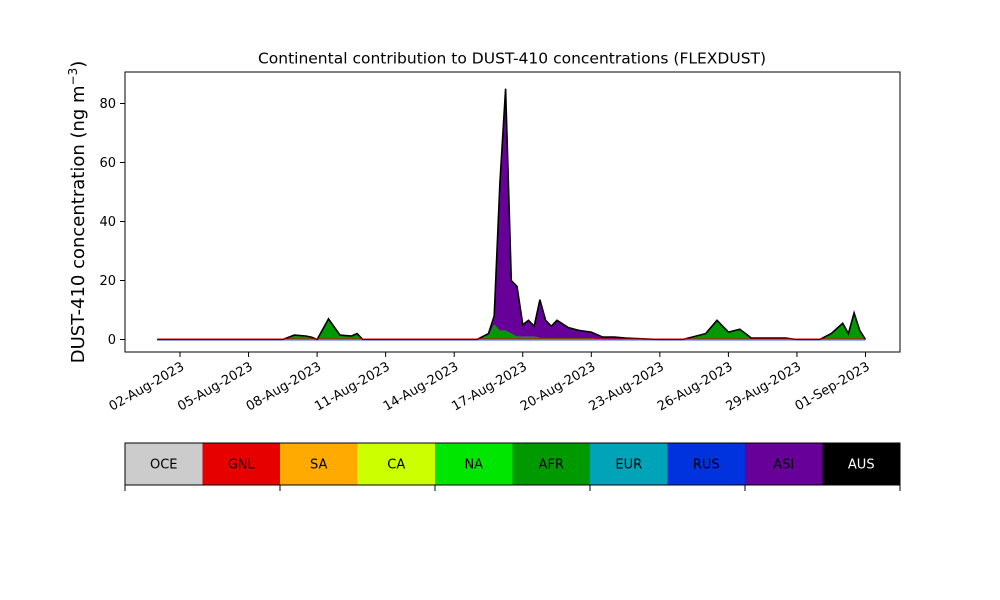 This screenshot has width=1000, height=600. Describe the element at coordinates (107, 163) in the screenshot. I see `y-tick-label: 60` at that location.